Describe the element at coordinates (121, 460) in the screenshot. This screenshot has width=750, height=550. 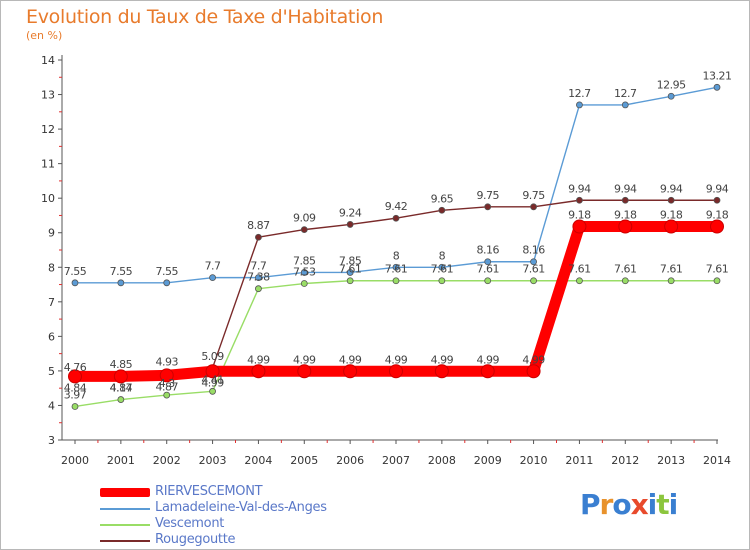
I see `x-tick-label: 2001` at that location.